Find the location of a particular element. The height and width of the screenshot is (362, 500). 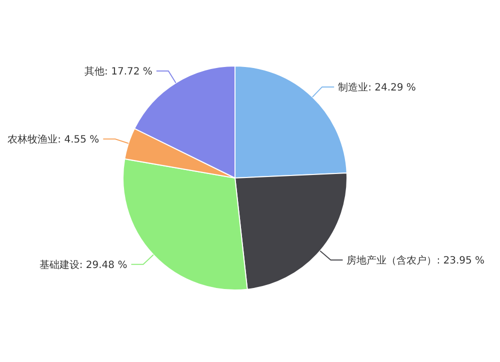

slice-label: 其他: 17.72 % is located at coordinates (118, 72).